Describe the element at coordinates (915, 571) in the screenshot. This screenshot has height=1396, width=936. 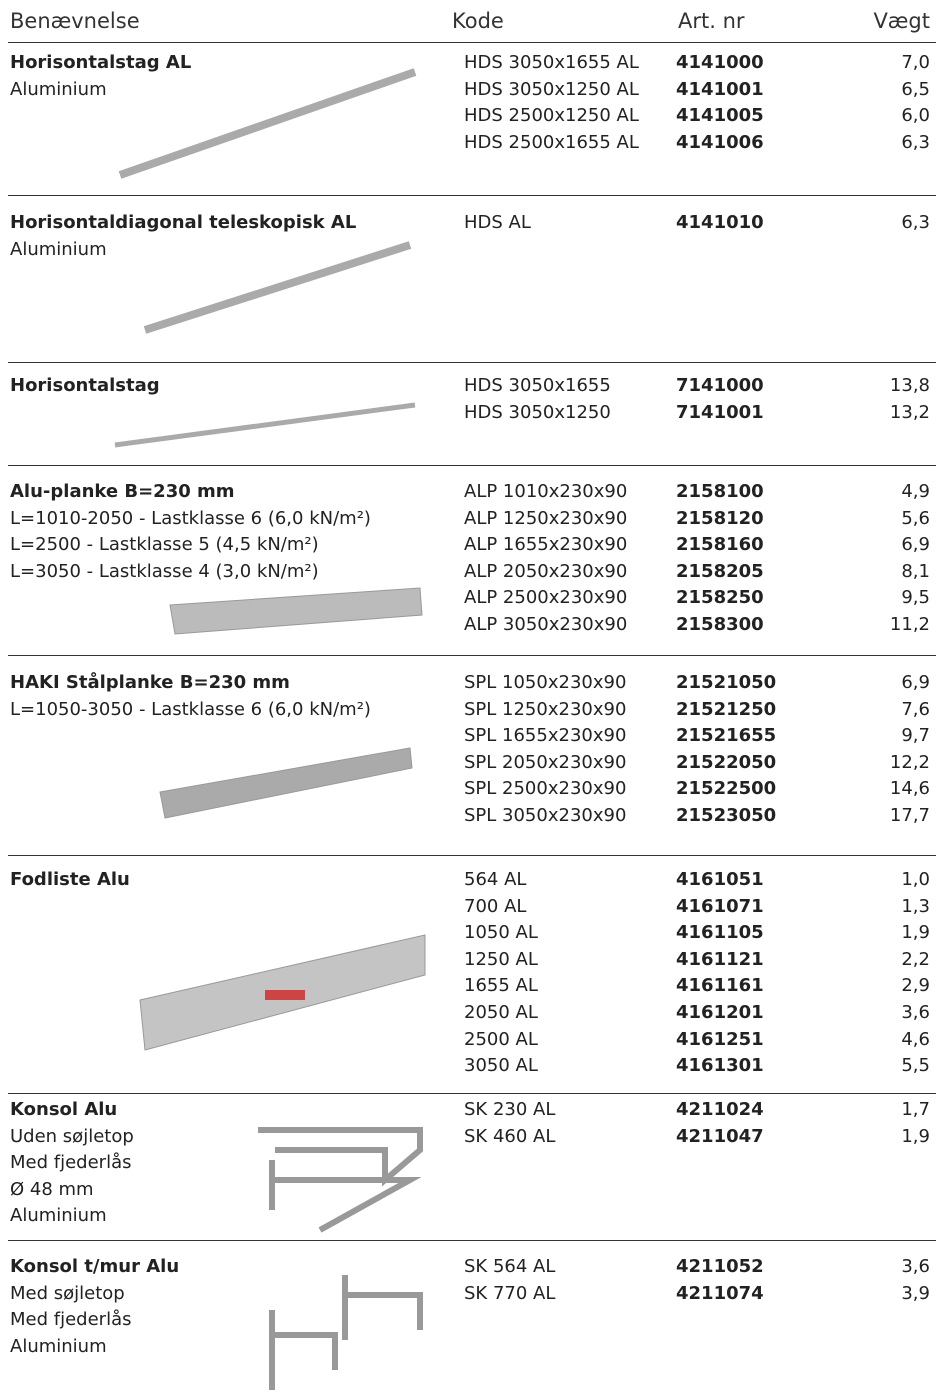
I see `weight: 8,1` at that location.